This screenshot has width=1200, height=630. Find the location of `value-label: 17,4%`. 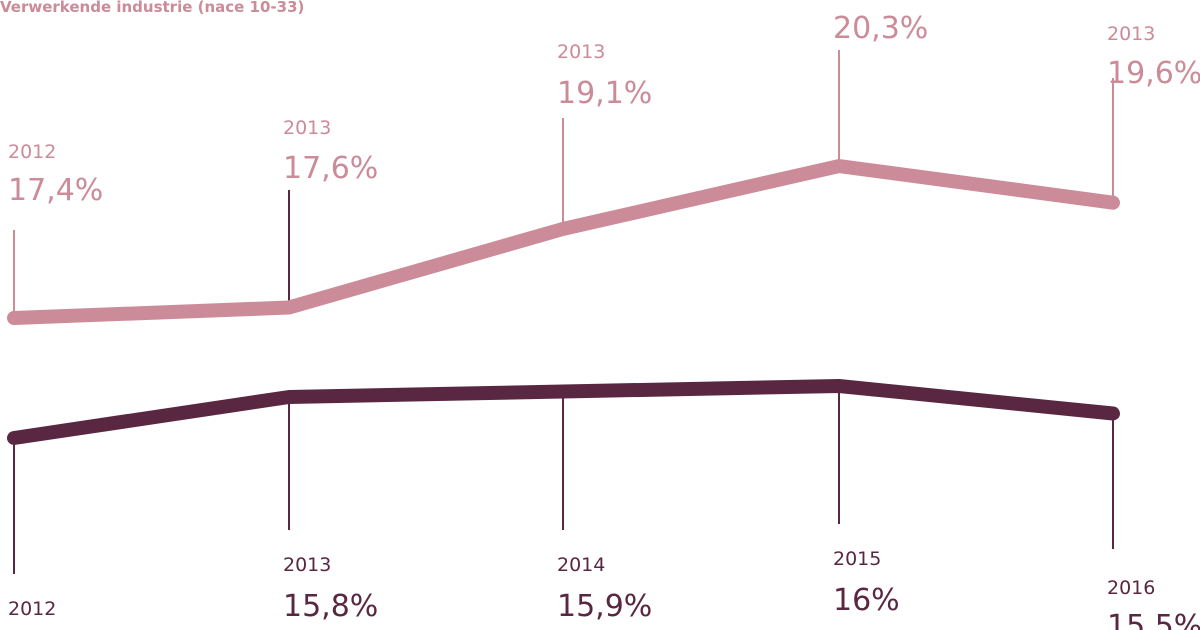

value-label: 17,4% is located at coordinates (55, 190).